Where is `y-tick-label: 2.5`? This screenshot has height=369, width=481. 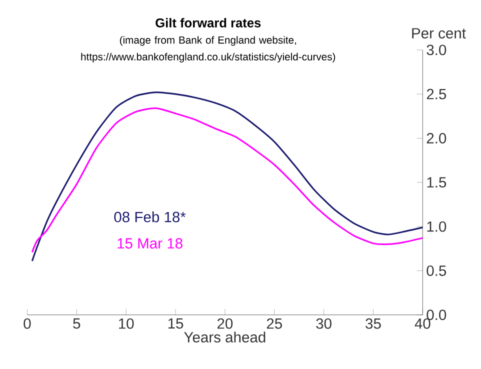
y-tick-label: 2.5 is located at coordinates (436, 94).